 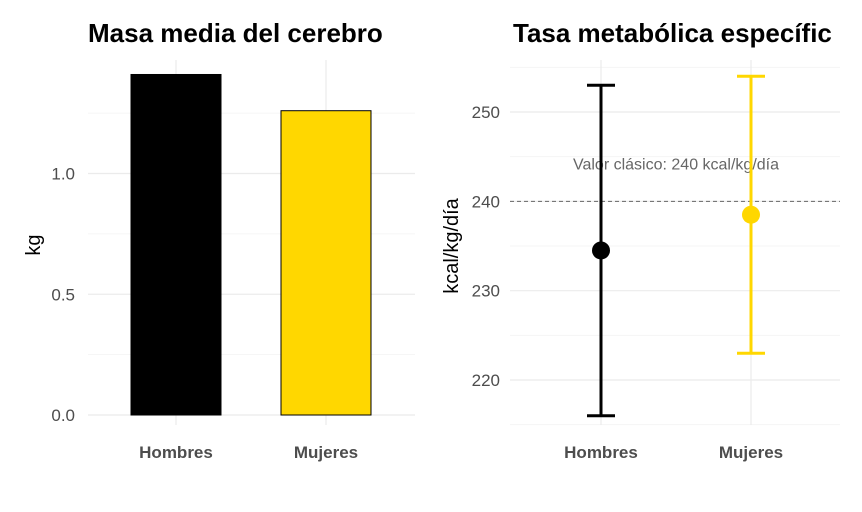 What do you see at coordinates (235, 33) in the screenshot?
I see `left-chart-title: Masa media del cerebro` at bounding box center [235, 33].